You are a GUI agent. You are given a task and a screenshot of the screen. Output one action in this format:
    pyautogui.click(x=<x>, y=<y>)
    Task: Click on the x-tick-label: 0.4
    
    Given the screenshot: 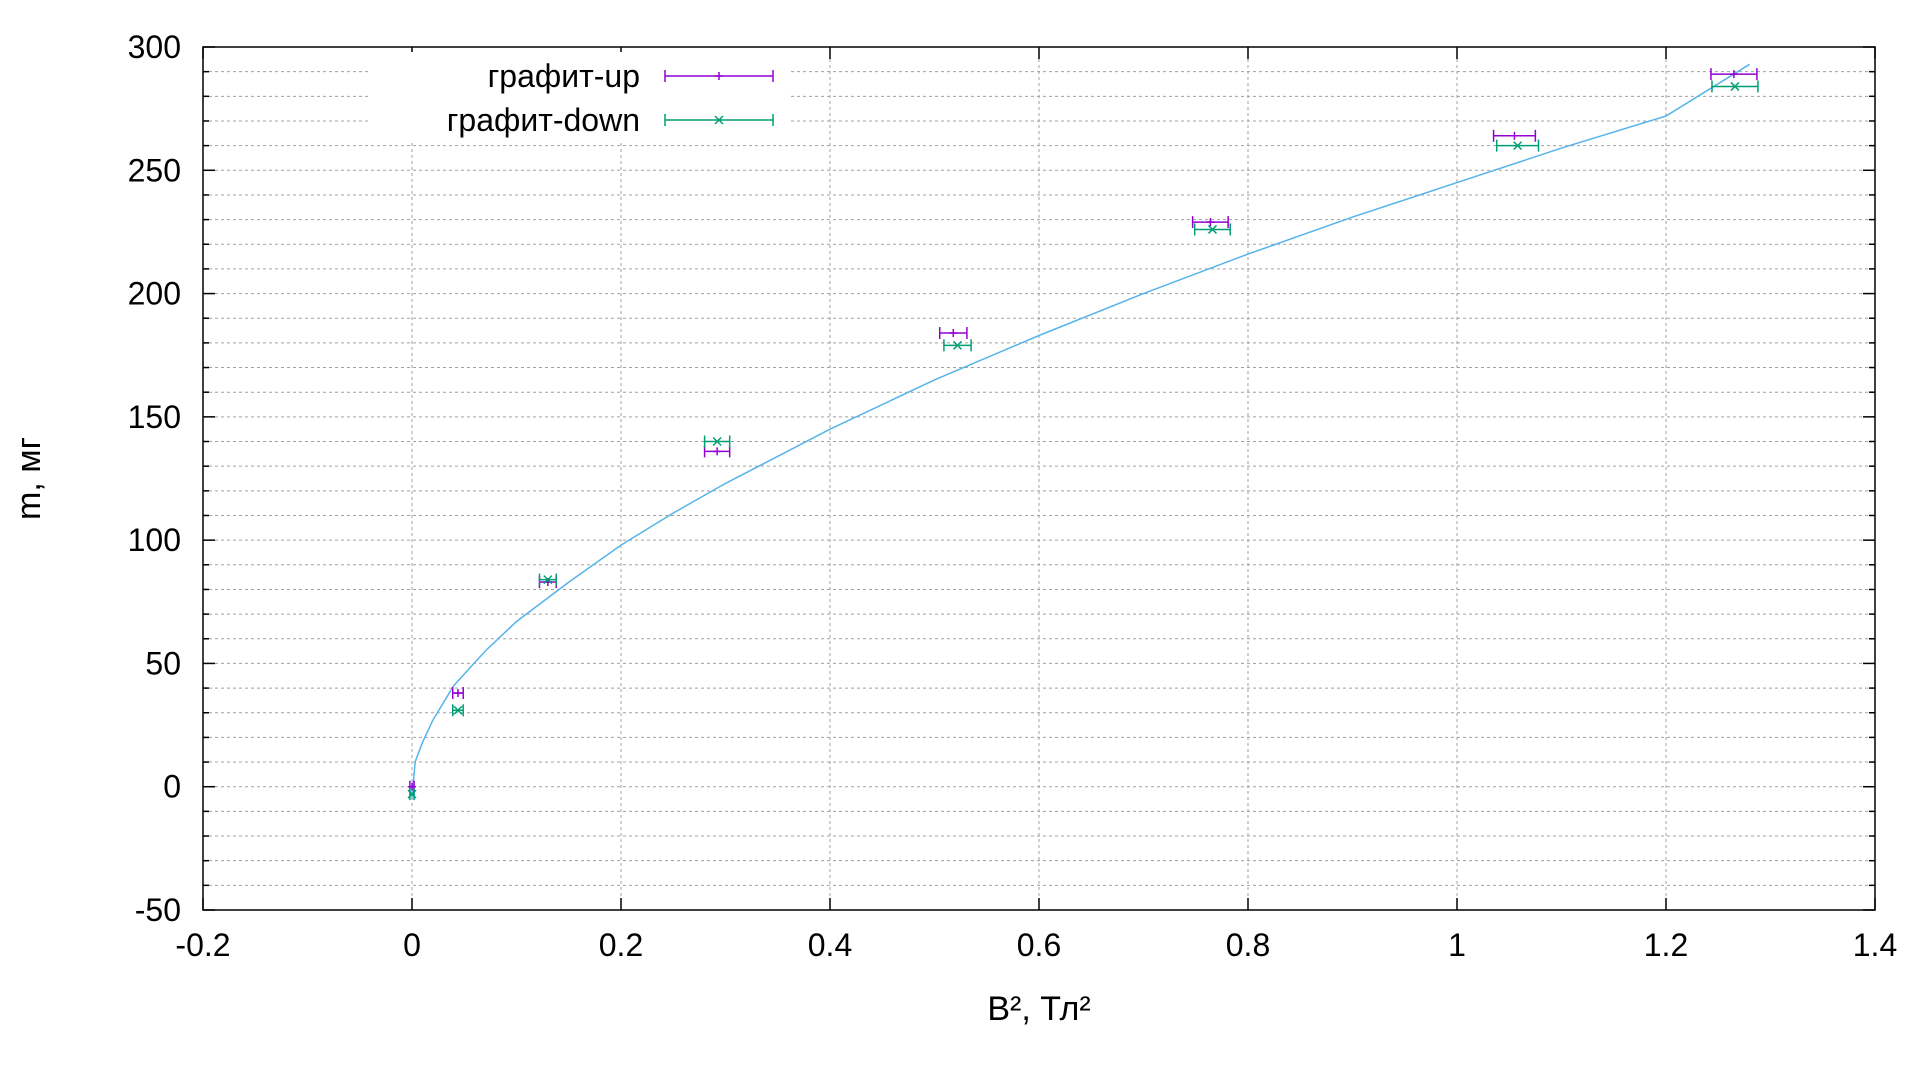 What is the action you would take?
    pyautogui.click(x=830, y=945)
    